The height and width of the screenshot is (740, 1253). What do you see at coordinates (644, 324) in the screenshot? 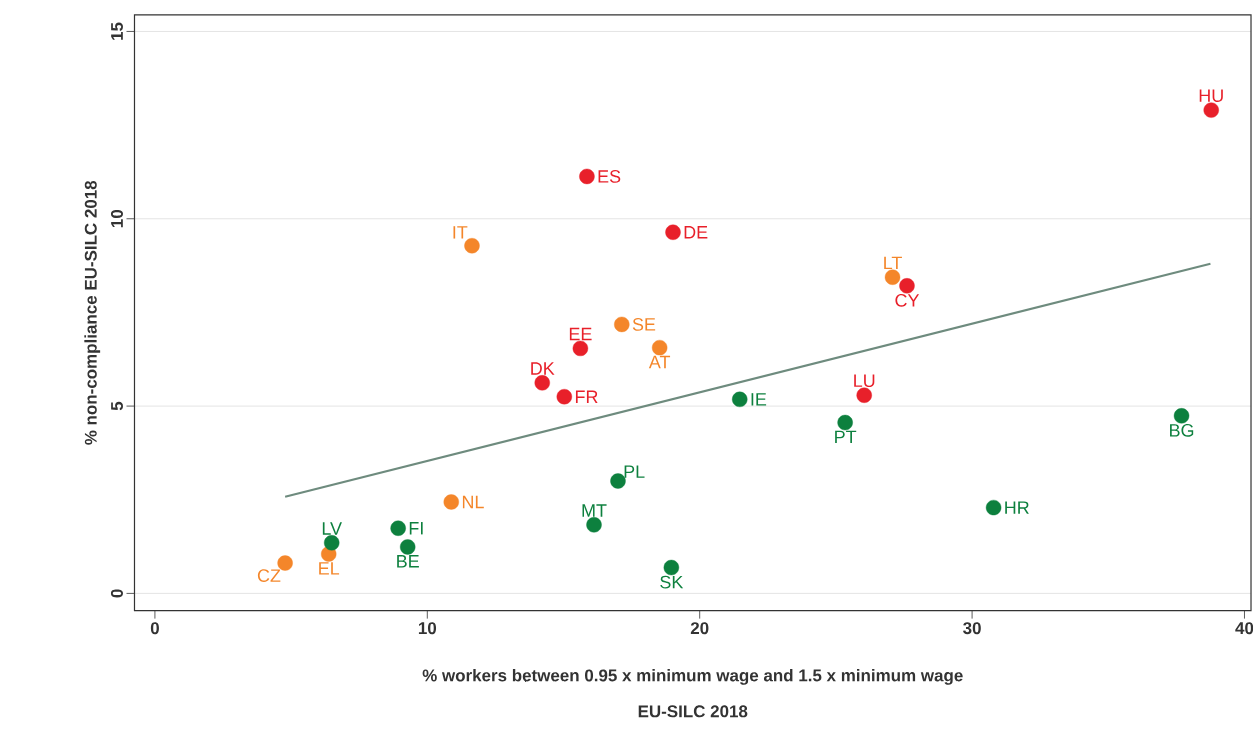
I see `annotation: SE` at bounding box center [644, 324].